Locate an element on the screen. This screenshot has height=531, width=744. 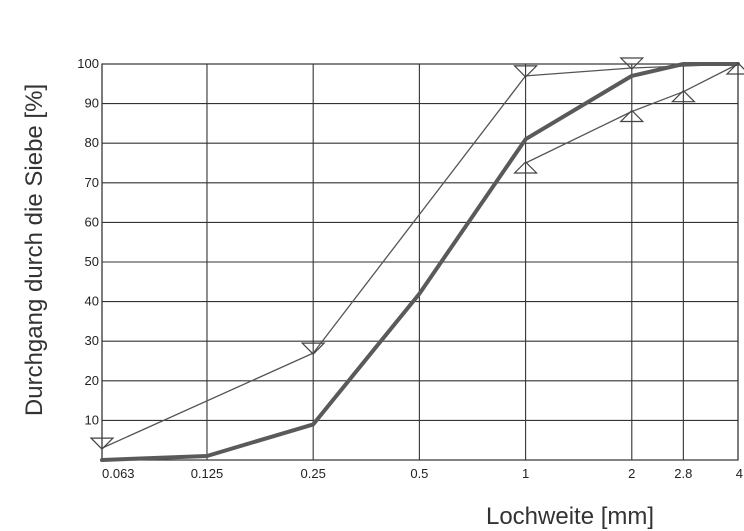
y-tick-label: 60 is located at coordinates (92, 221).